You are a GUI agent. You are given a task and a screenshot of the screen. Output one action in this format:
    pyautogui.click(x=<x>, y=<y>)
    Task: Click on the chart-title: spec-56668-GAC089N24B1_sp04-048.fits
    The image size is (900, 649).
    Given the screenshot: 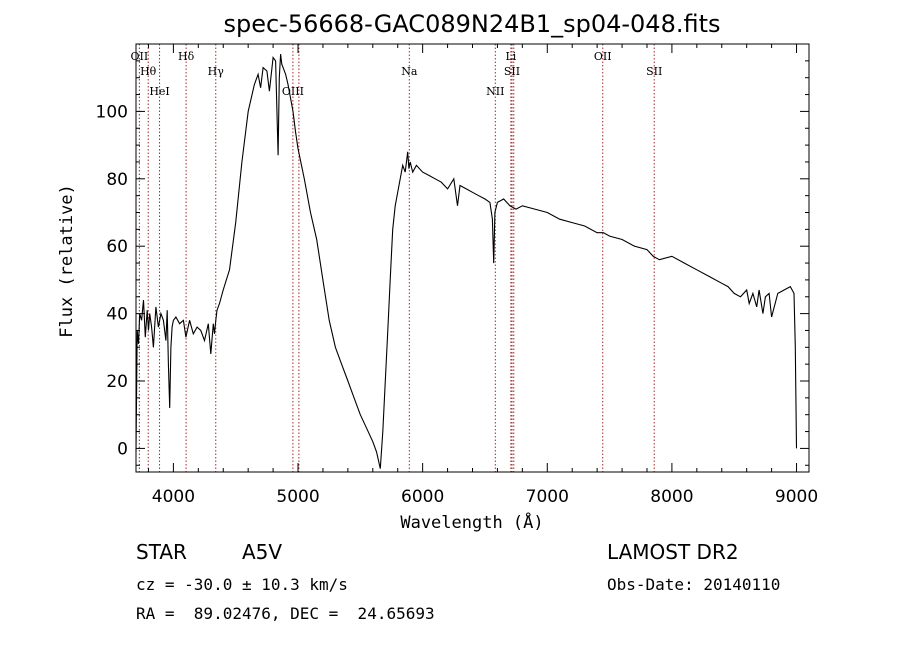 What is the action you would take?
    pyautogui.click(x=471, y=24)
    